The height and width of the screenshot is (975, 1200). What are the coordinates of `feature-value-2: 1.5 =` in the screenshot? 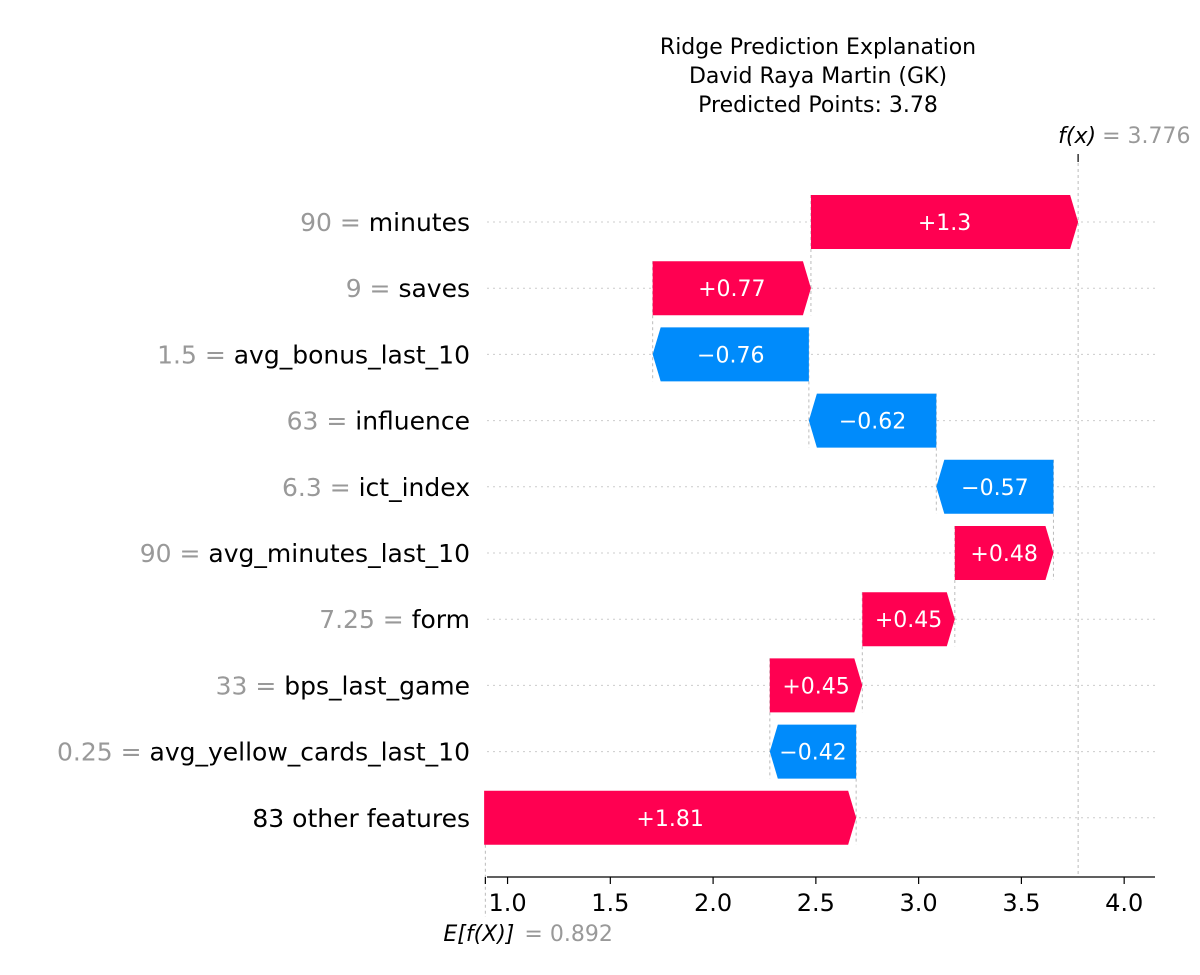 It's located at (195, 354).